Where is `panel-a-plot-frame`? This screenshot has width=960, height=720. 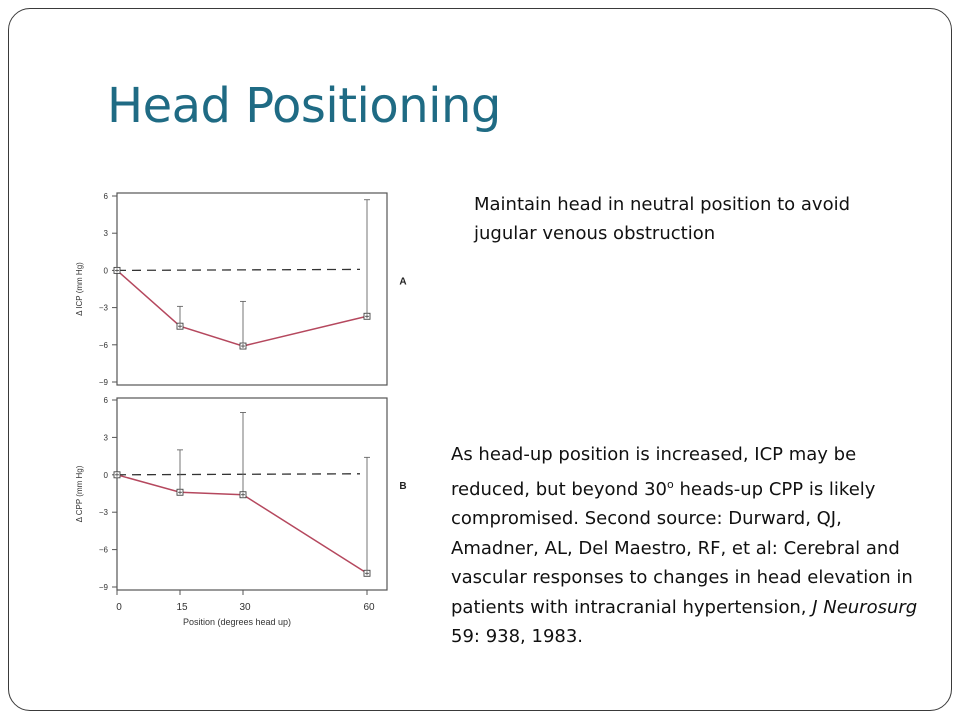 panel-a-plot-frame is located at coordinates (252, 289).